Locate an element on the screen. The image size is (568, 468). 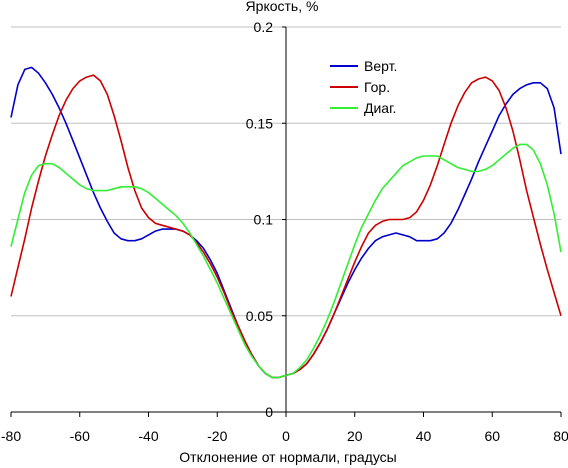
x-tick-label-6: 40 is located at coordinates (424, 436).